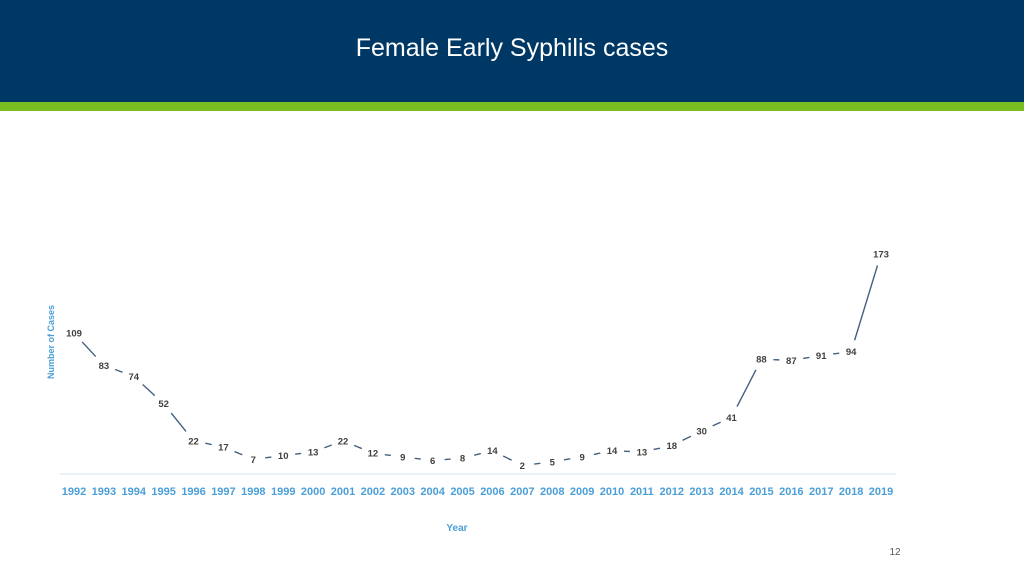 The width and height of the screenshot is (1024, 576). What do you see at coordinates (313, 492) in the screenshot?
I see `x-tick-label: 2000` at bounding box center [313, 492].